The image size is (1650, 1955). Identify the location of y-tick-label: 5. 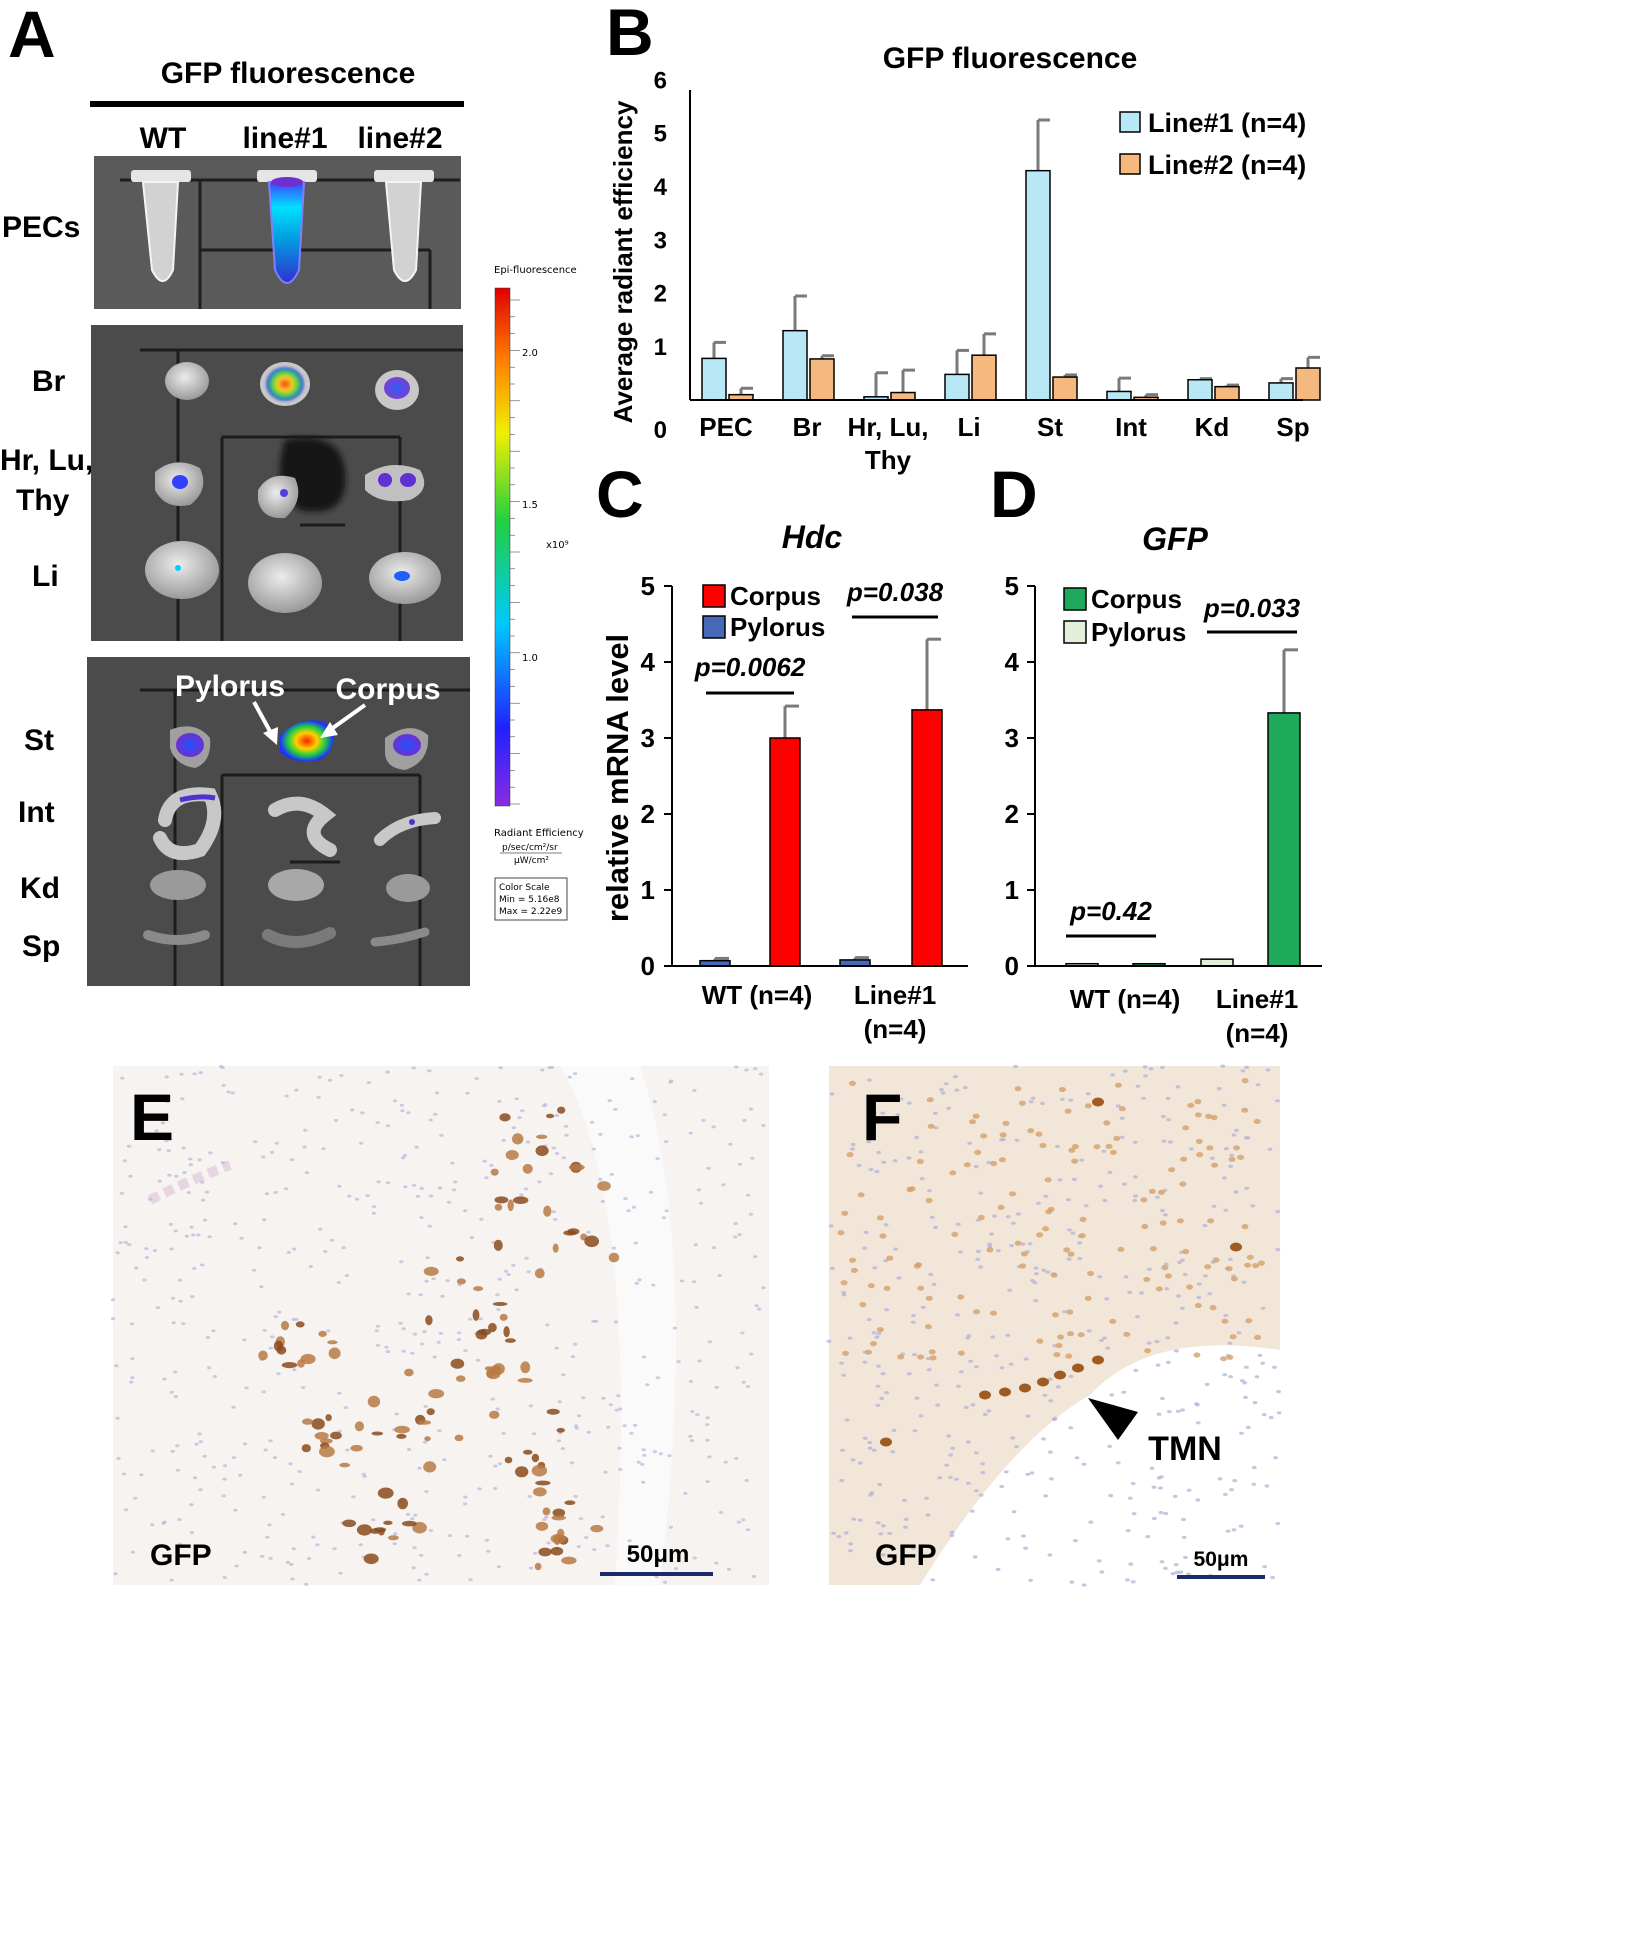
(1012, 586).